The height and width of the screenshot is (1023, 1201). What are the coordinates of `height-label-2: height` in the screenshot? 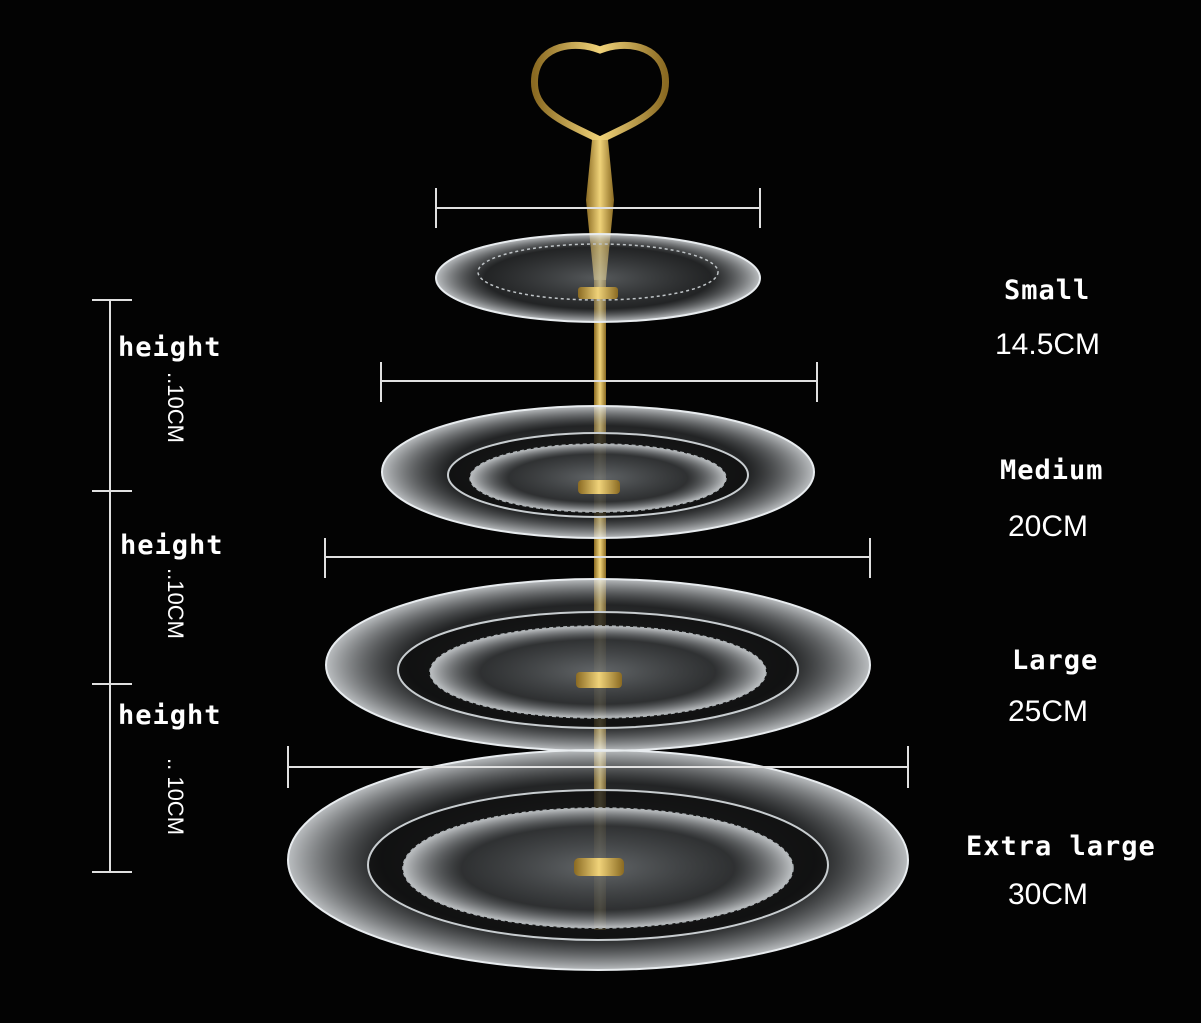 It's located at (172, 545).